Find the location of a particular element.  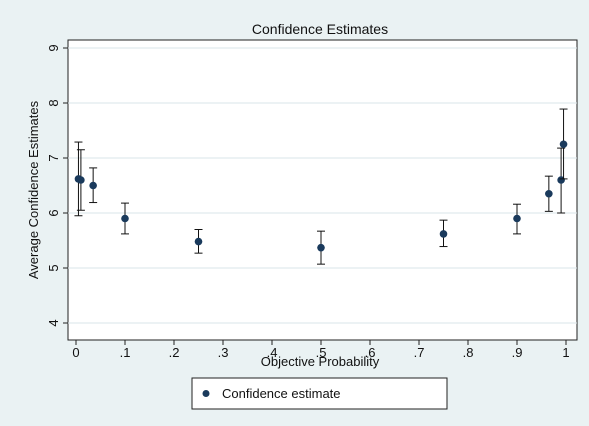

x-tick-label: .2 is located at coordinates (174, 352).